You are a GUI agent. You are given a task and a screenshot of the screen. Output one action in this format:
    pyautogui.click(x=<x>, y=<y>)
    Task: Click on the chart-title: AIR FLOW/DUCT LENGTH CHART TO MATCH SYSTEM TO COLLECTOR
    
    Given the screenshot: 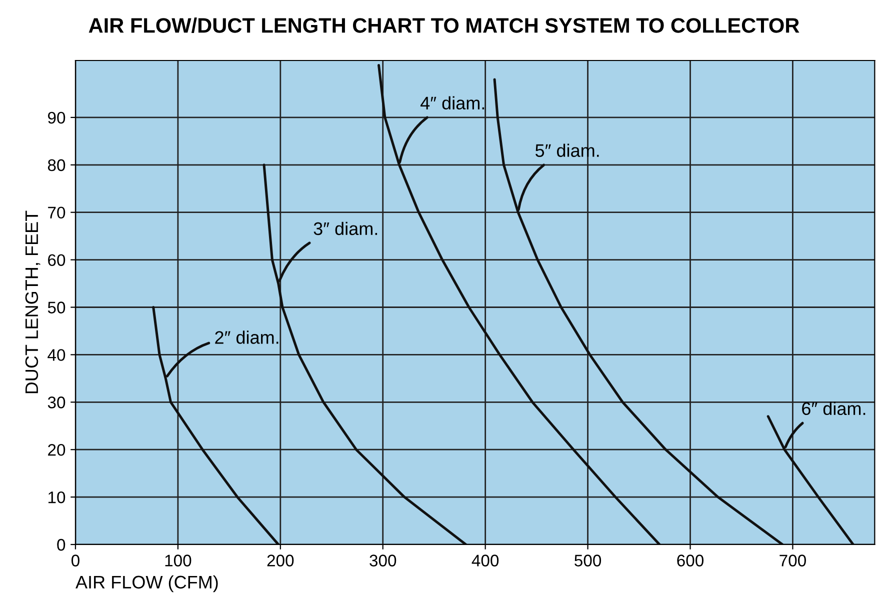 What is the action you would take?
    pyautogui.click(x=444, y=26)
    